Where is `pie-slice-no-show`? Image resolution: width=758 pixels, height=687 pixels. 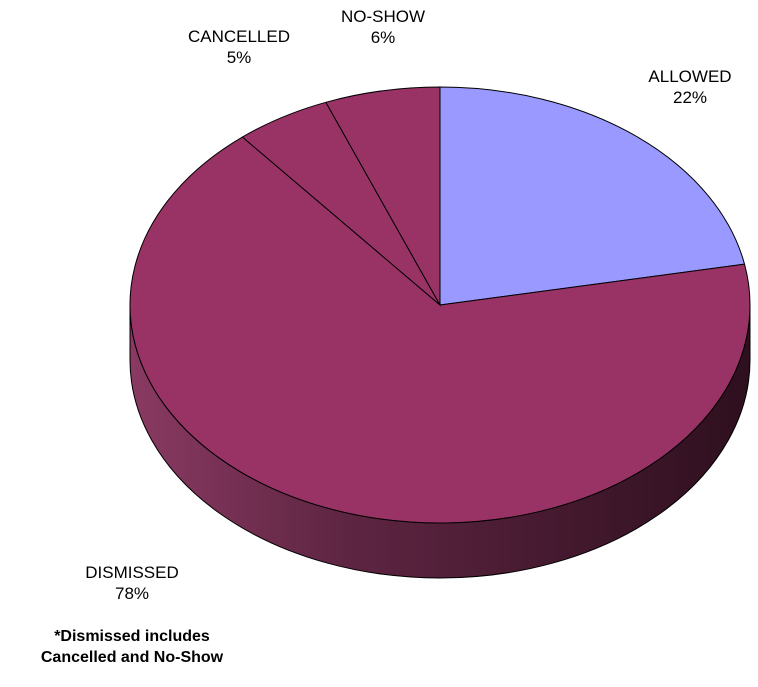 pie-slice-no-show is located at coordinates (383, 196).